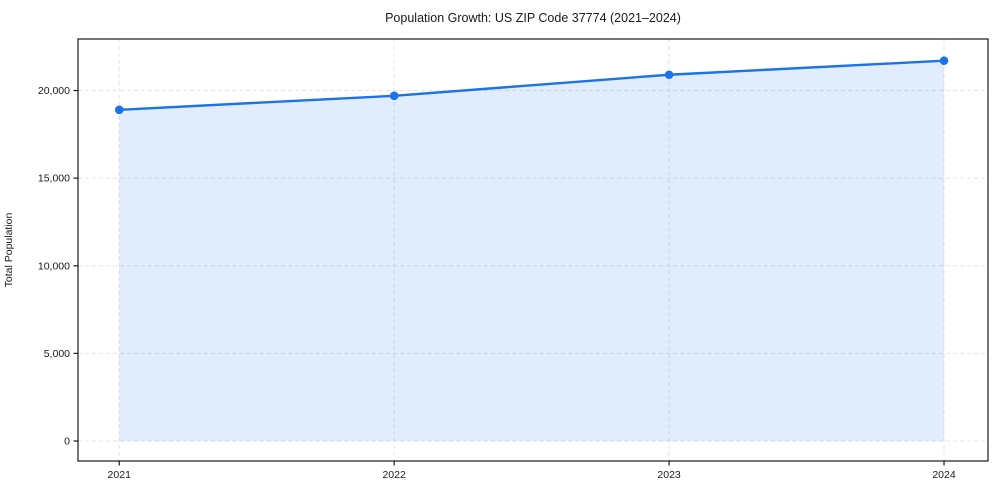  Describe the element at coordinates (57, 354) in the screenshot. I see `y-tick-label: 5,000` at that location.